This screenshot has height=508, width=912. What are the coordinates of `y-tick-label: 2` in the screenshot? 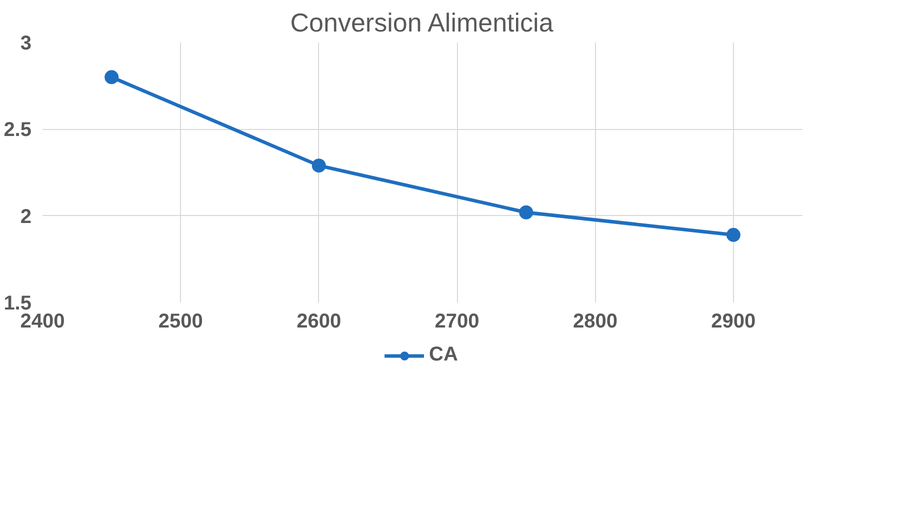 It's located at (26, 217).